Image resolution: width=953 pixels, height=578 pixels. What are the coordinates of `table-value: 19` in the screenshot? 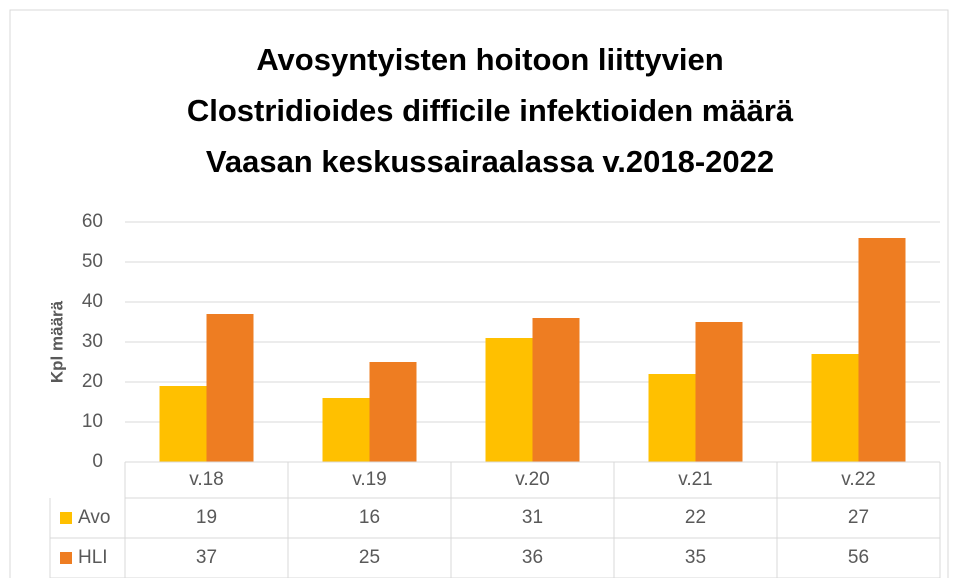 It's located at (206, 517).